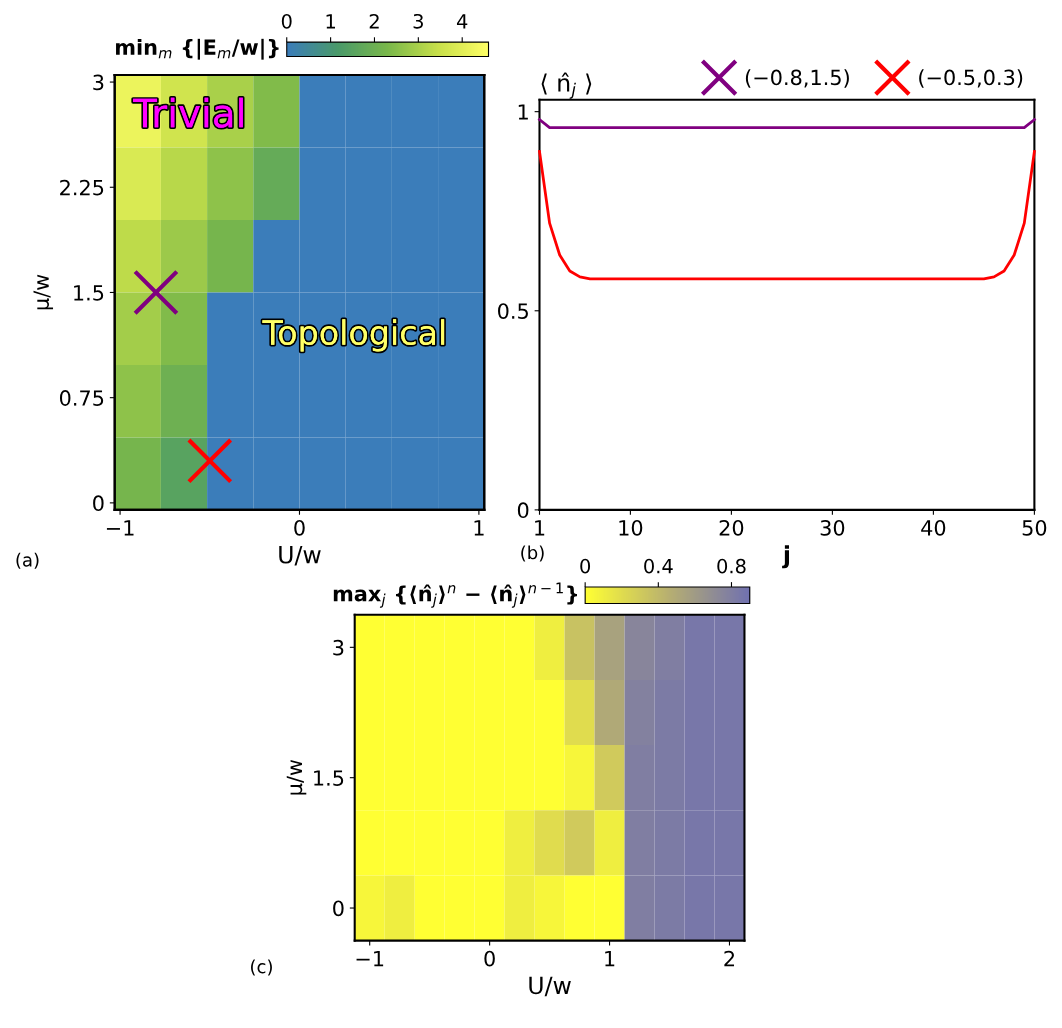  What do you see at coordinates (353, 335) in the screenshot?
I see `annotation: Topological` at bounding box center [353, 335].